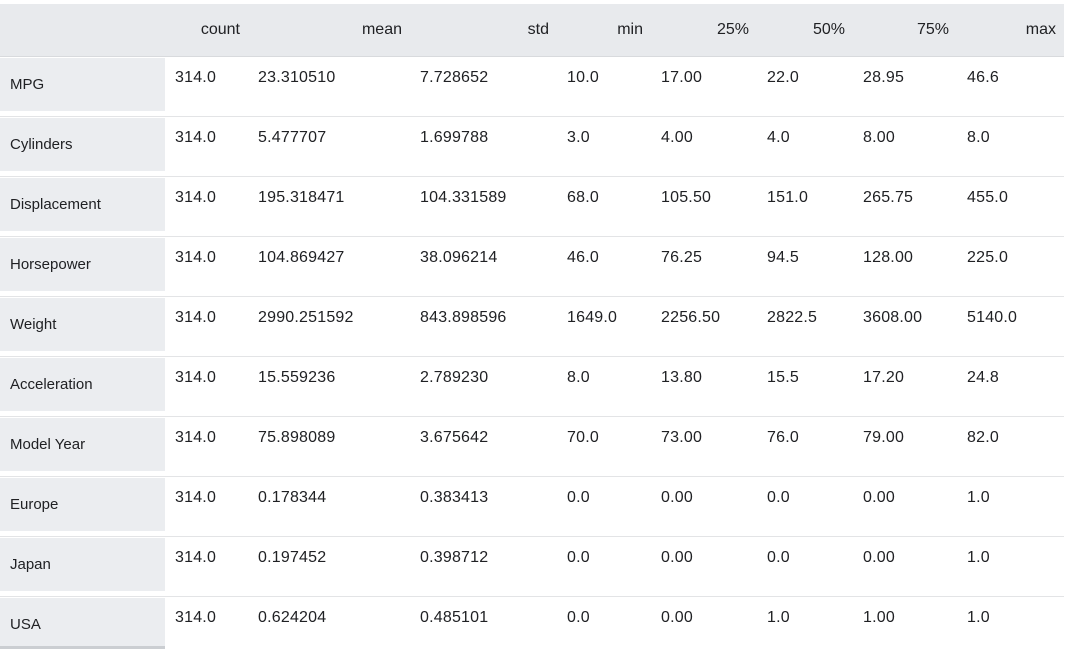 Image resolution: width=1070 pixels, height=649 pixels. I want to click on value-cell: 104.331589, so click(483, 205).